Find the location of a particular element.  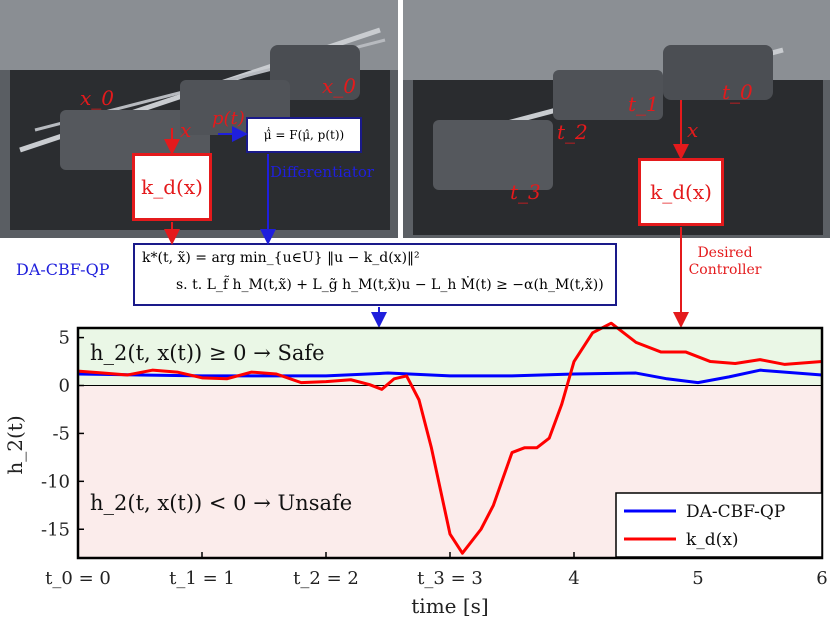

kd-left-text: k_d(x) is located at coordinates (172, 187).